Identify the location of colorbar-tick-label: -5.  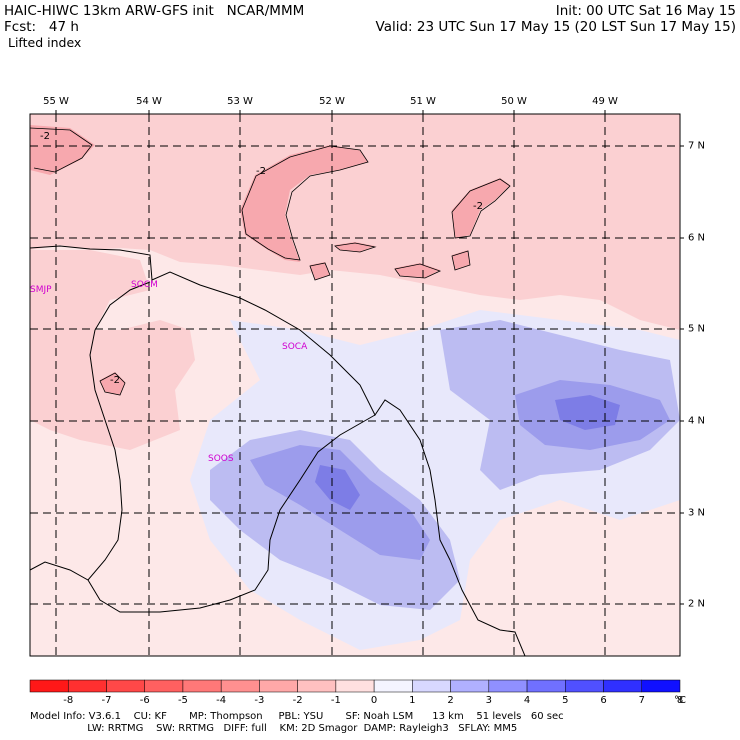
(182, 700).